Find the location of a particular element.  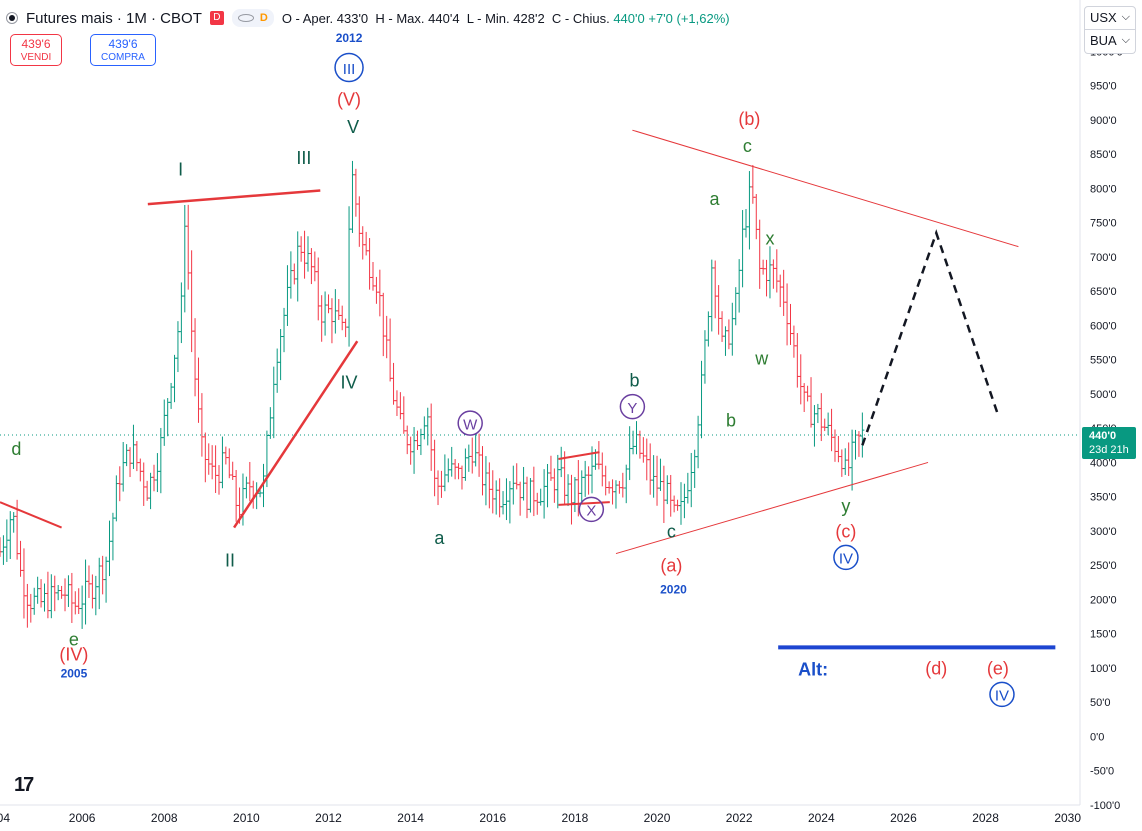

x-tick-label: 2022 is located at coordinates (739, 818).